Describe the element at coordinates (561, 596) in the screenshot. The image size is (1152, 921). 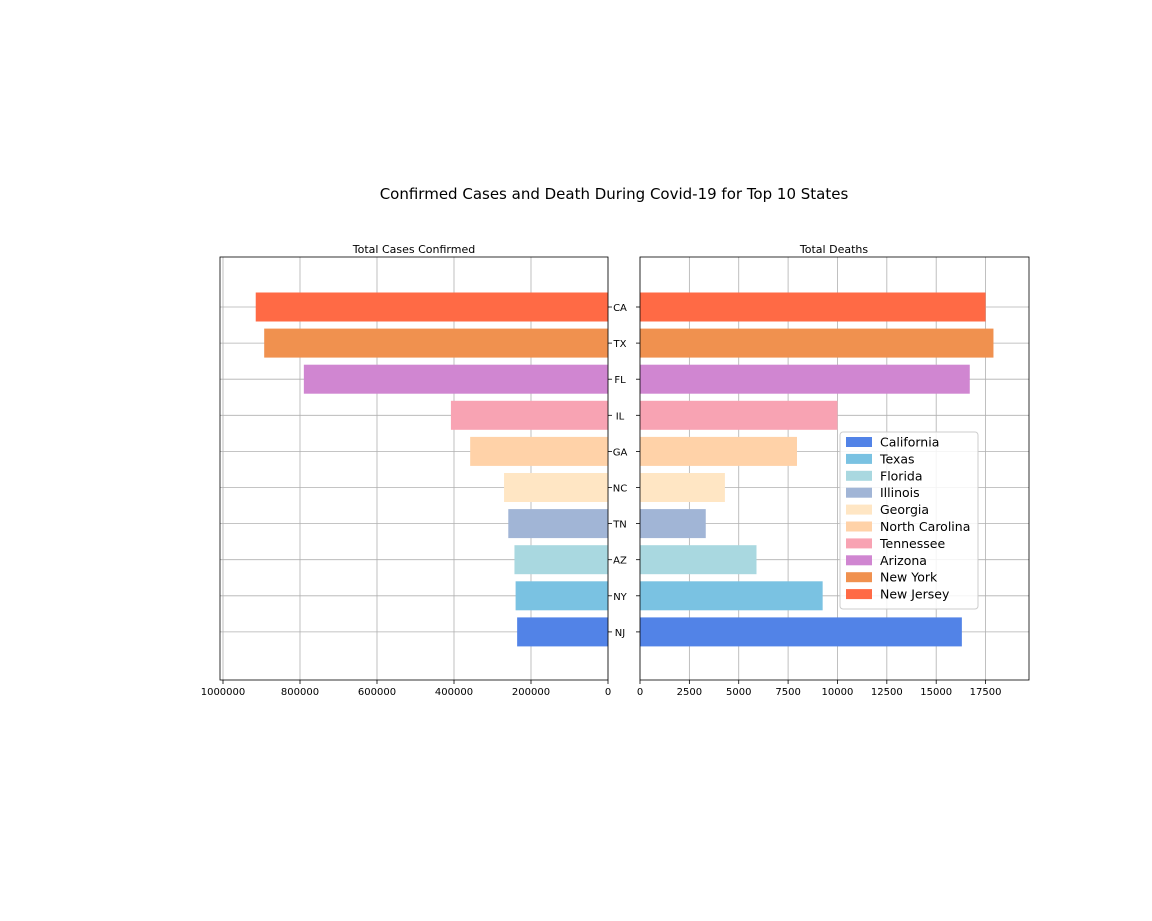
I see `cases-bar-ny` at that location.